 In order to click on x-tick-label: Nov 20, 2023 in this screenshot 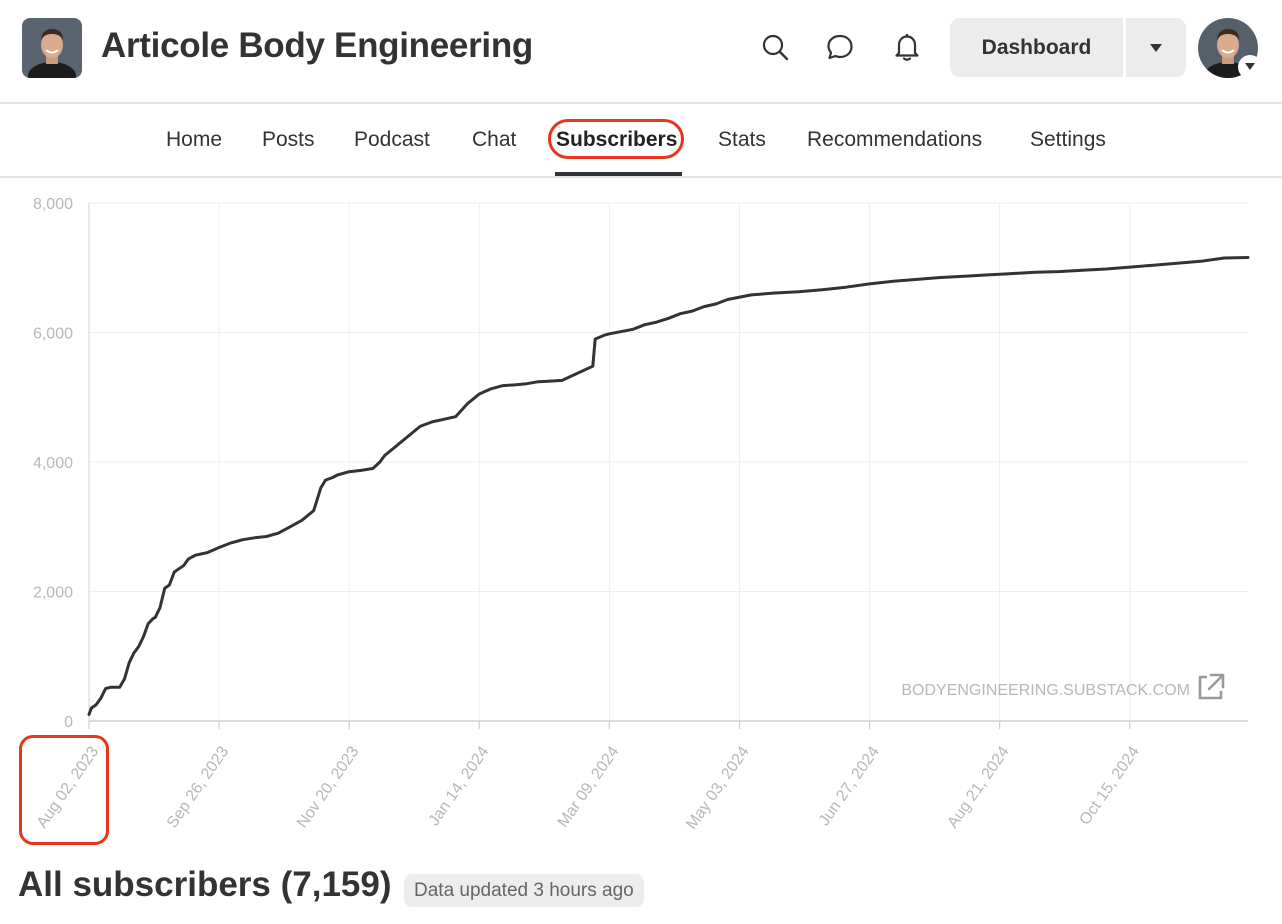, I will do `click(328, 787)`.